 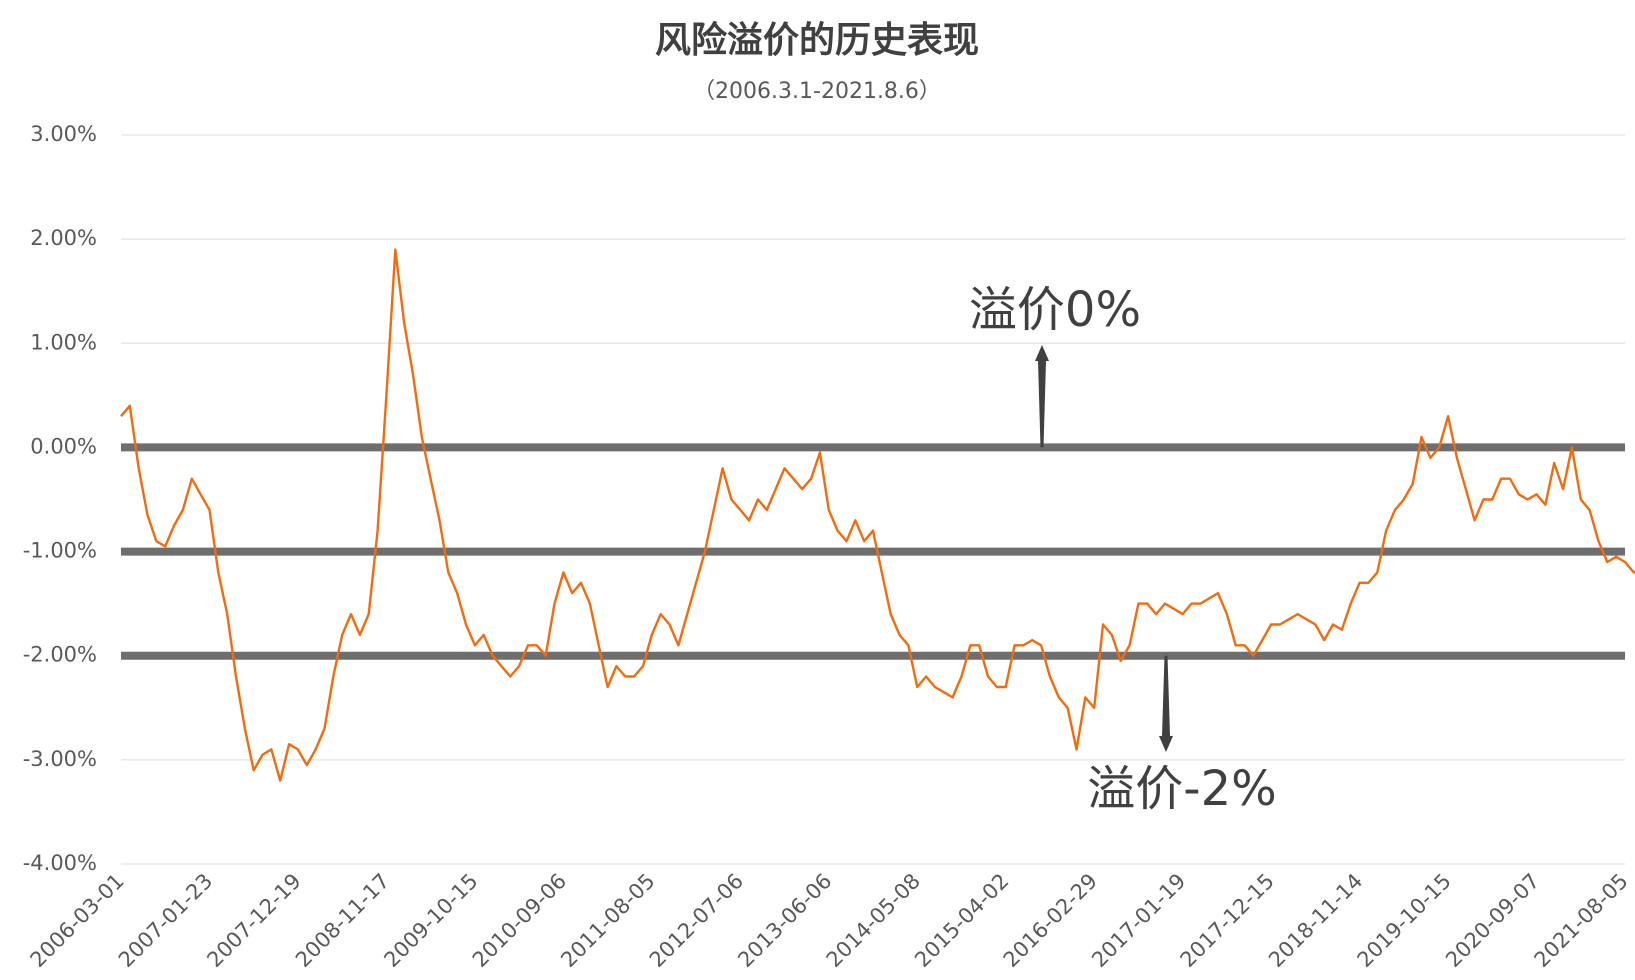 What do you see at coordinates (77, 920) in the screenshot?
I see `x-tick-label: 2006-03-01` at bounding box center [77, 920].